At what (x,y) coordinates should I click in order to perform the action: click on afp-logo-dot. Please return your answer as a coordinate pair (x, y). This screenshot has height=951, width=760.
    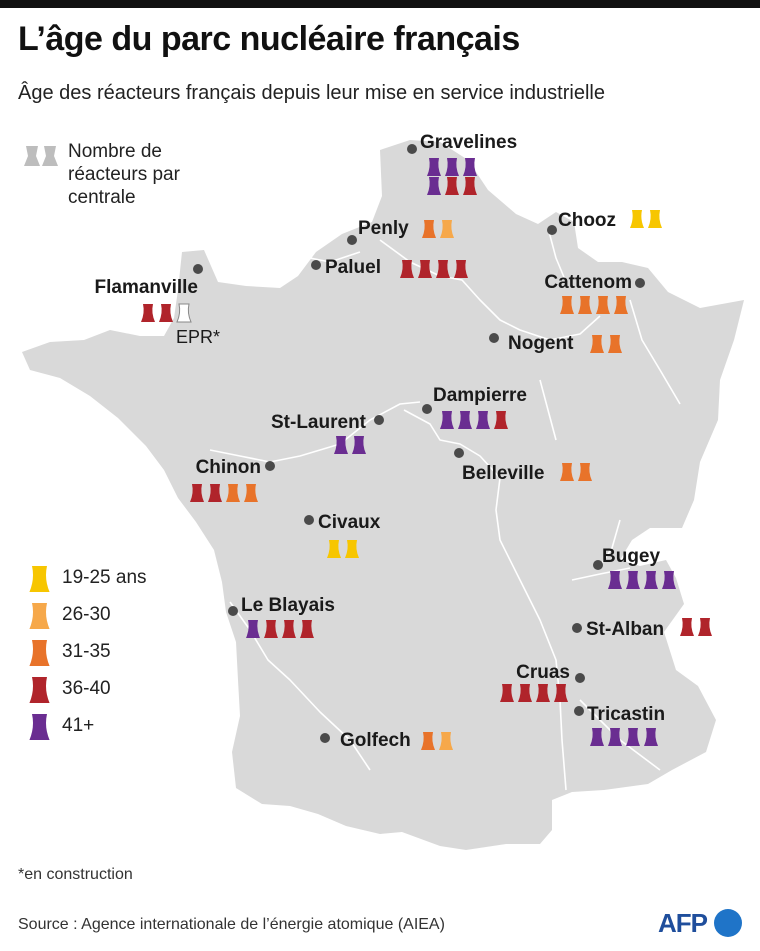
    Looking at the image, I should click on (728, 923).